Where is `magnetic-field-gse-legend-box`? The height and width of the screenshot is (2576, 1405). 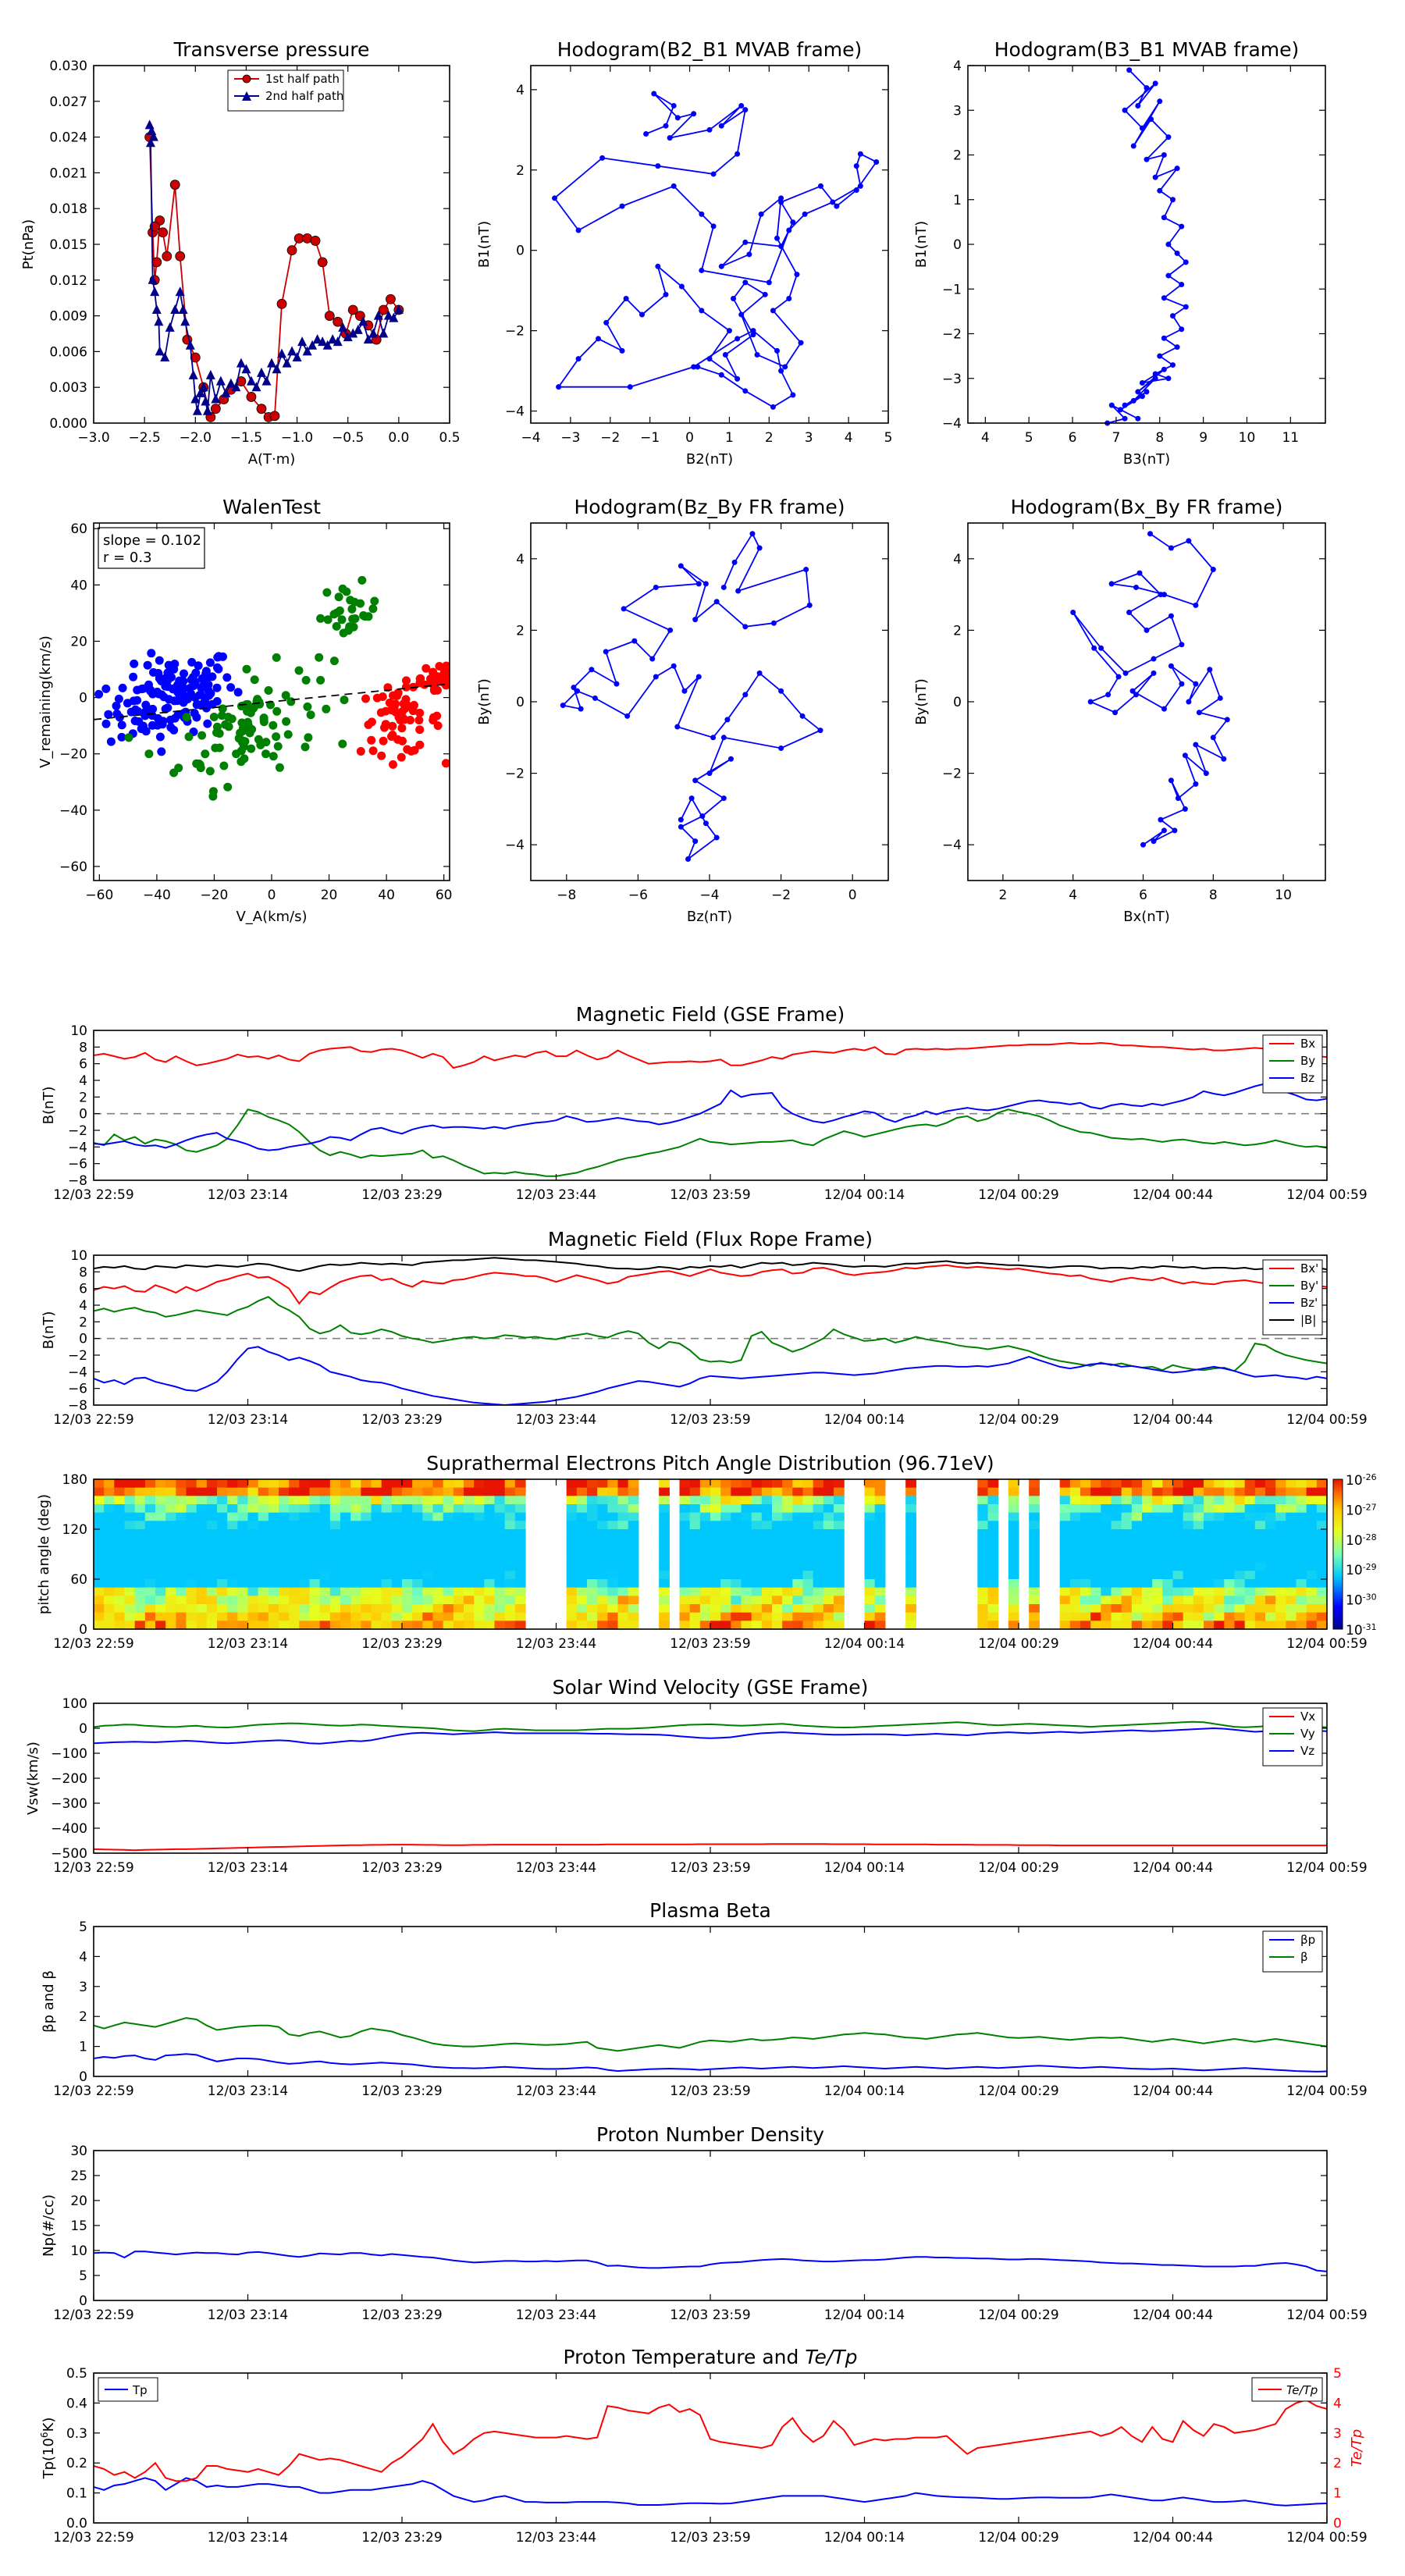 magnetic-field-gse-legend-box is located at coordinates (1292, 1064).